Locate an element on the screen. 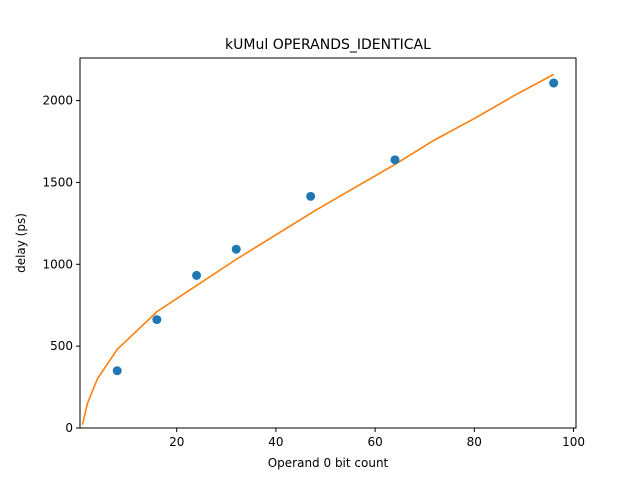 The height and width of the screenshot is (480, 640). x-axis: 20 40 60 80 100 is located at coordinates (377, 438).